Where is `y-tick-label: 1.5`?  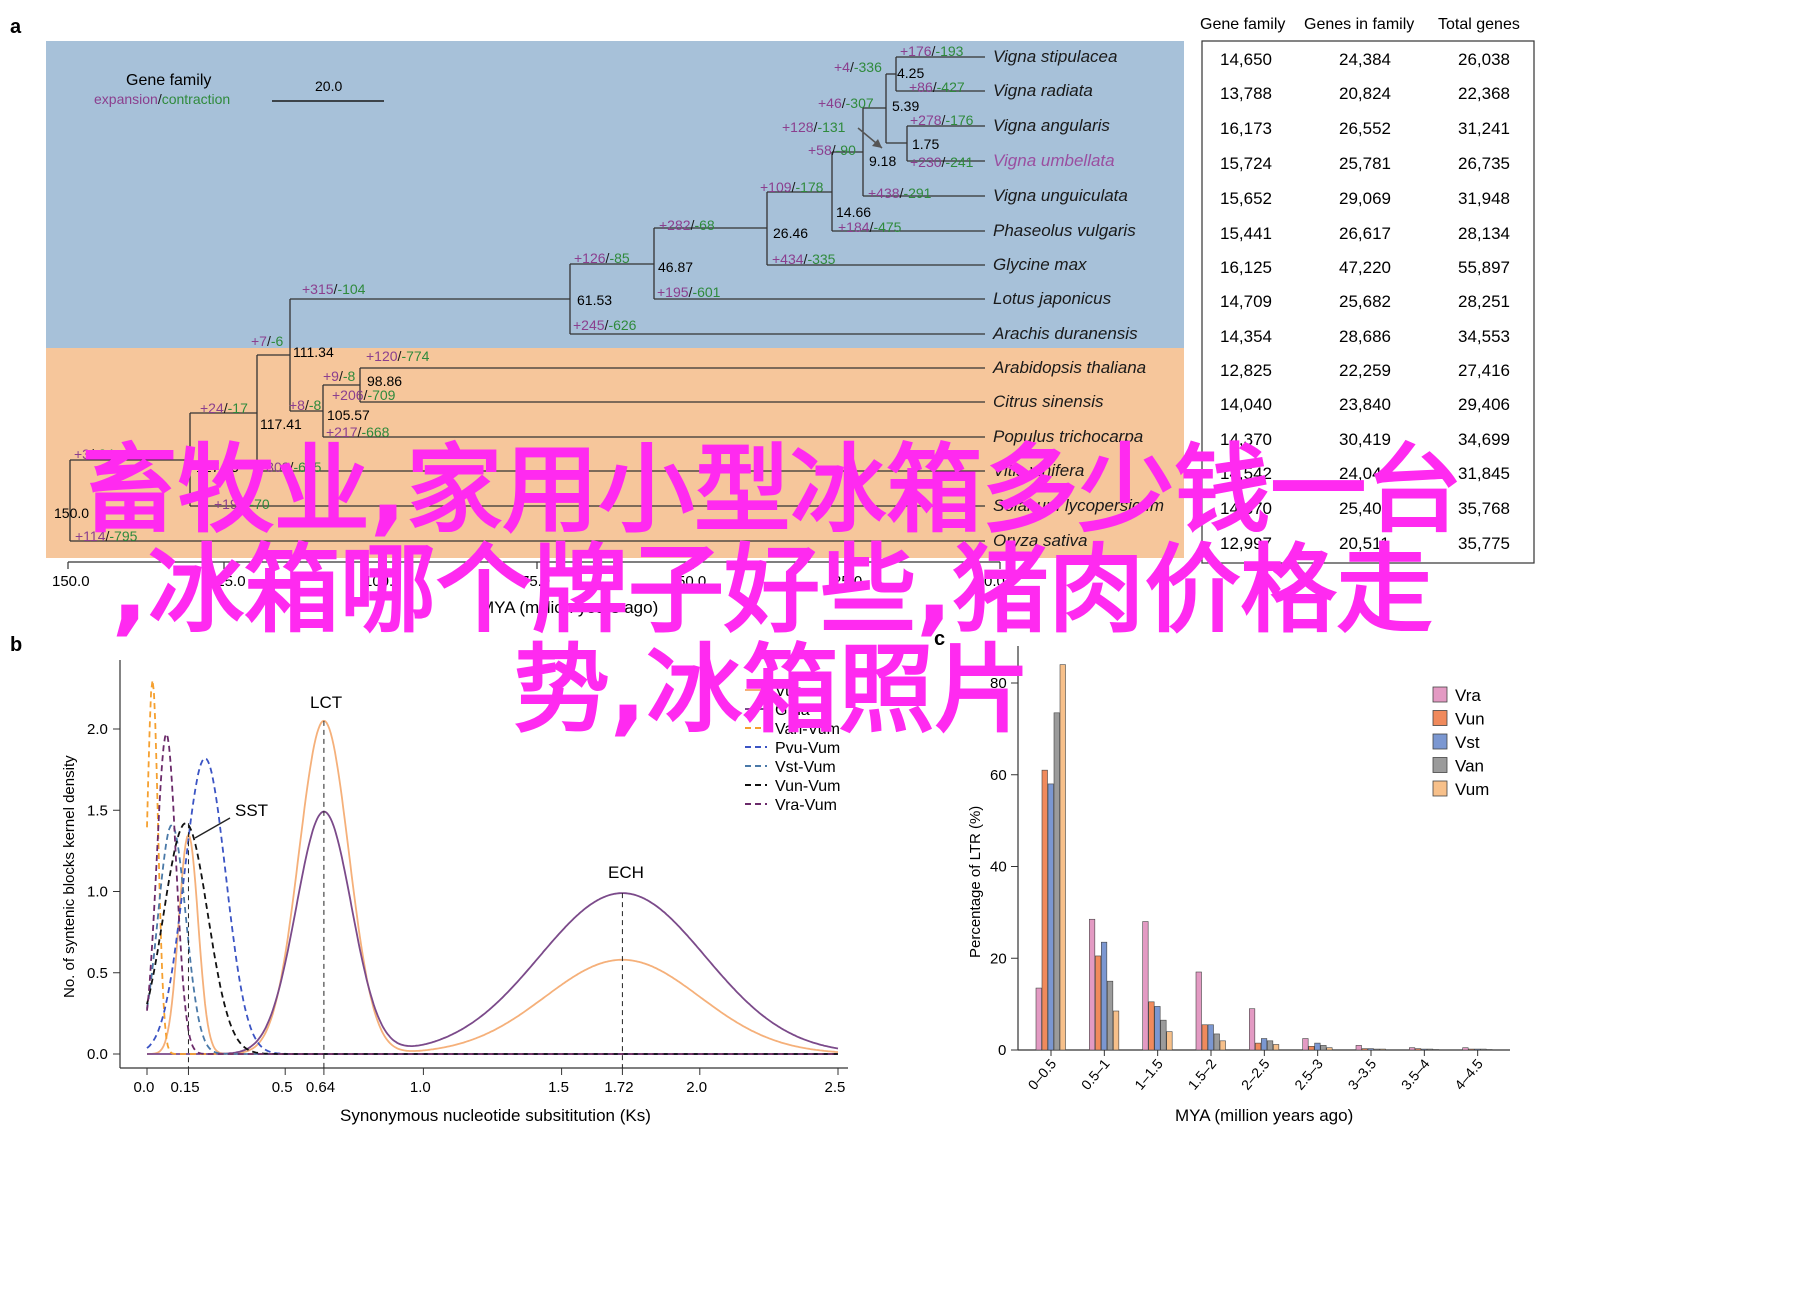
y-tick-label: 1.5 is located at coordinates (97, 810).